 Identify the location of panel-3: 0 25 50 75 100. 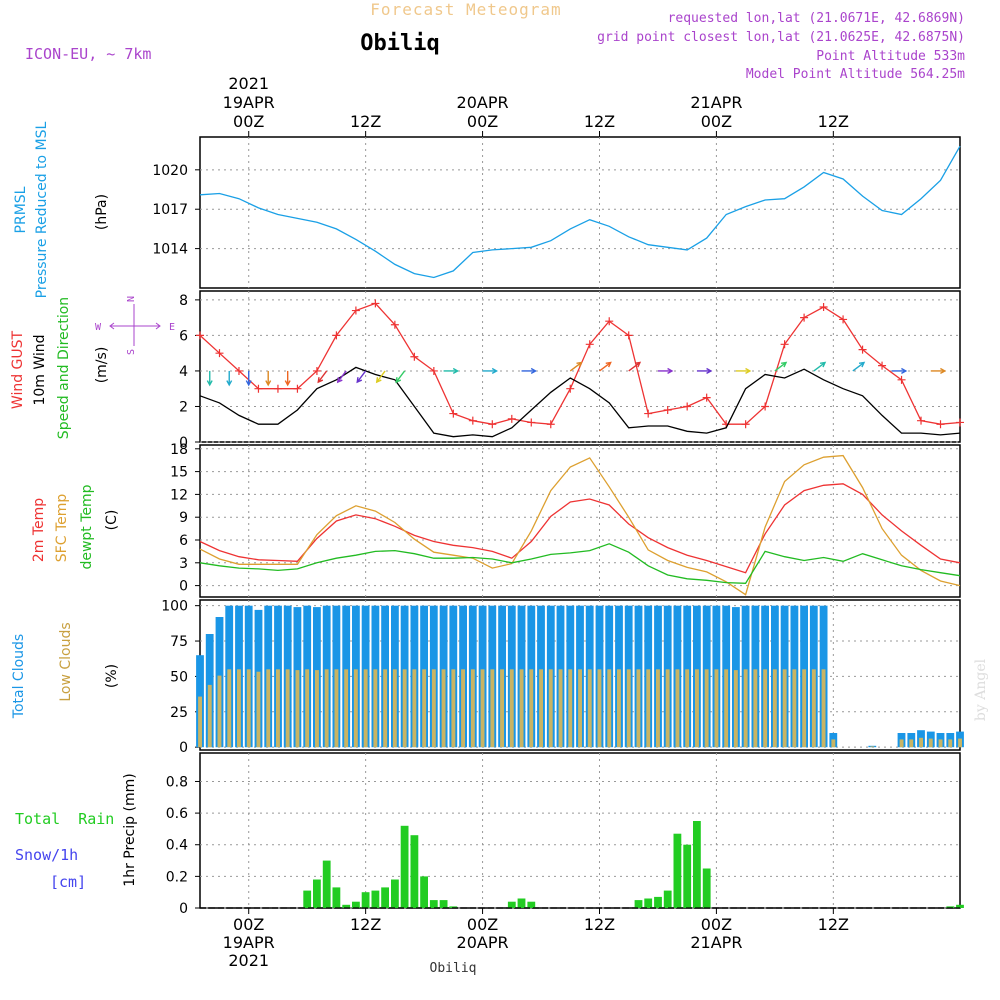
(562, 677).